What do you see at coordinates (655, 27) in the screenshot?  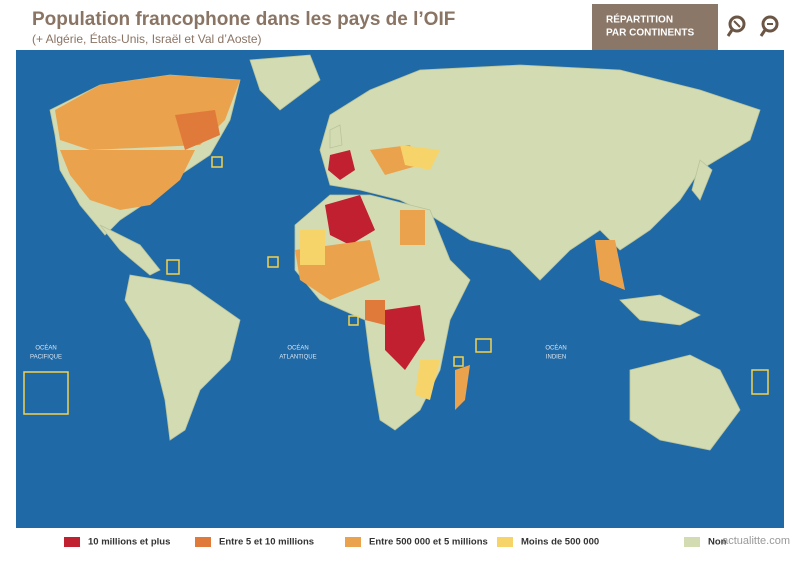 I see `continents-button` at bounding box center [655, 27].